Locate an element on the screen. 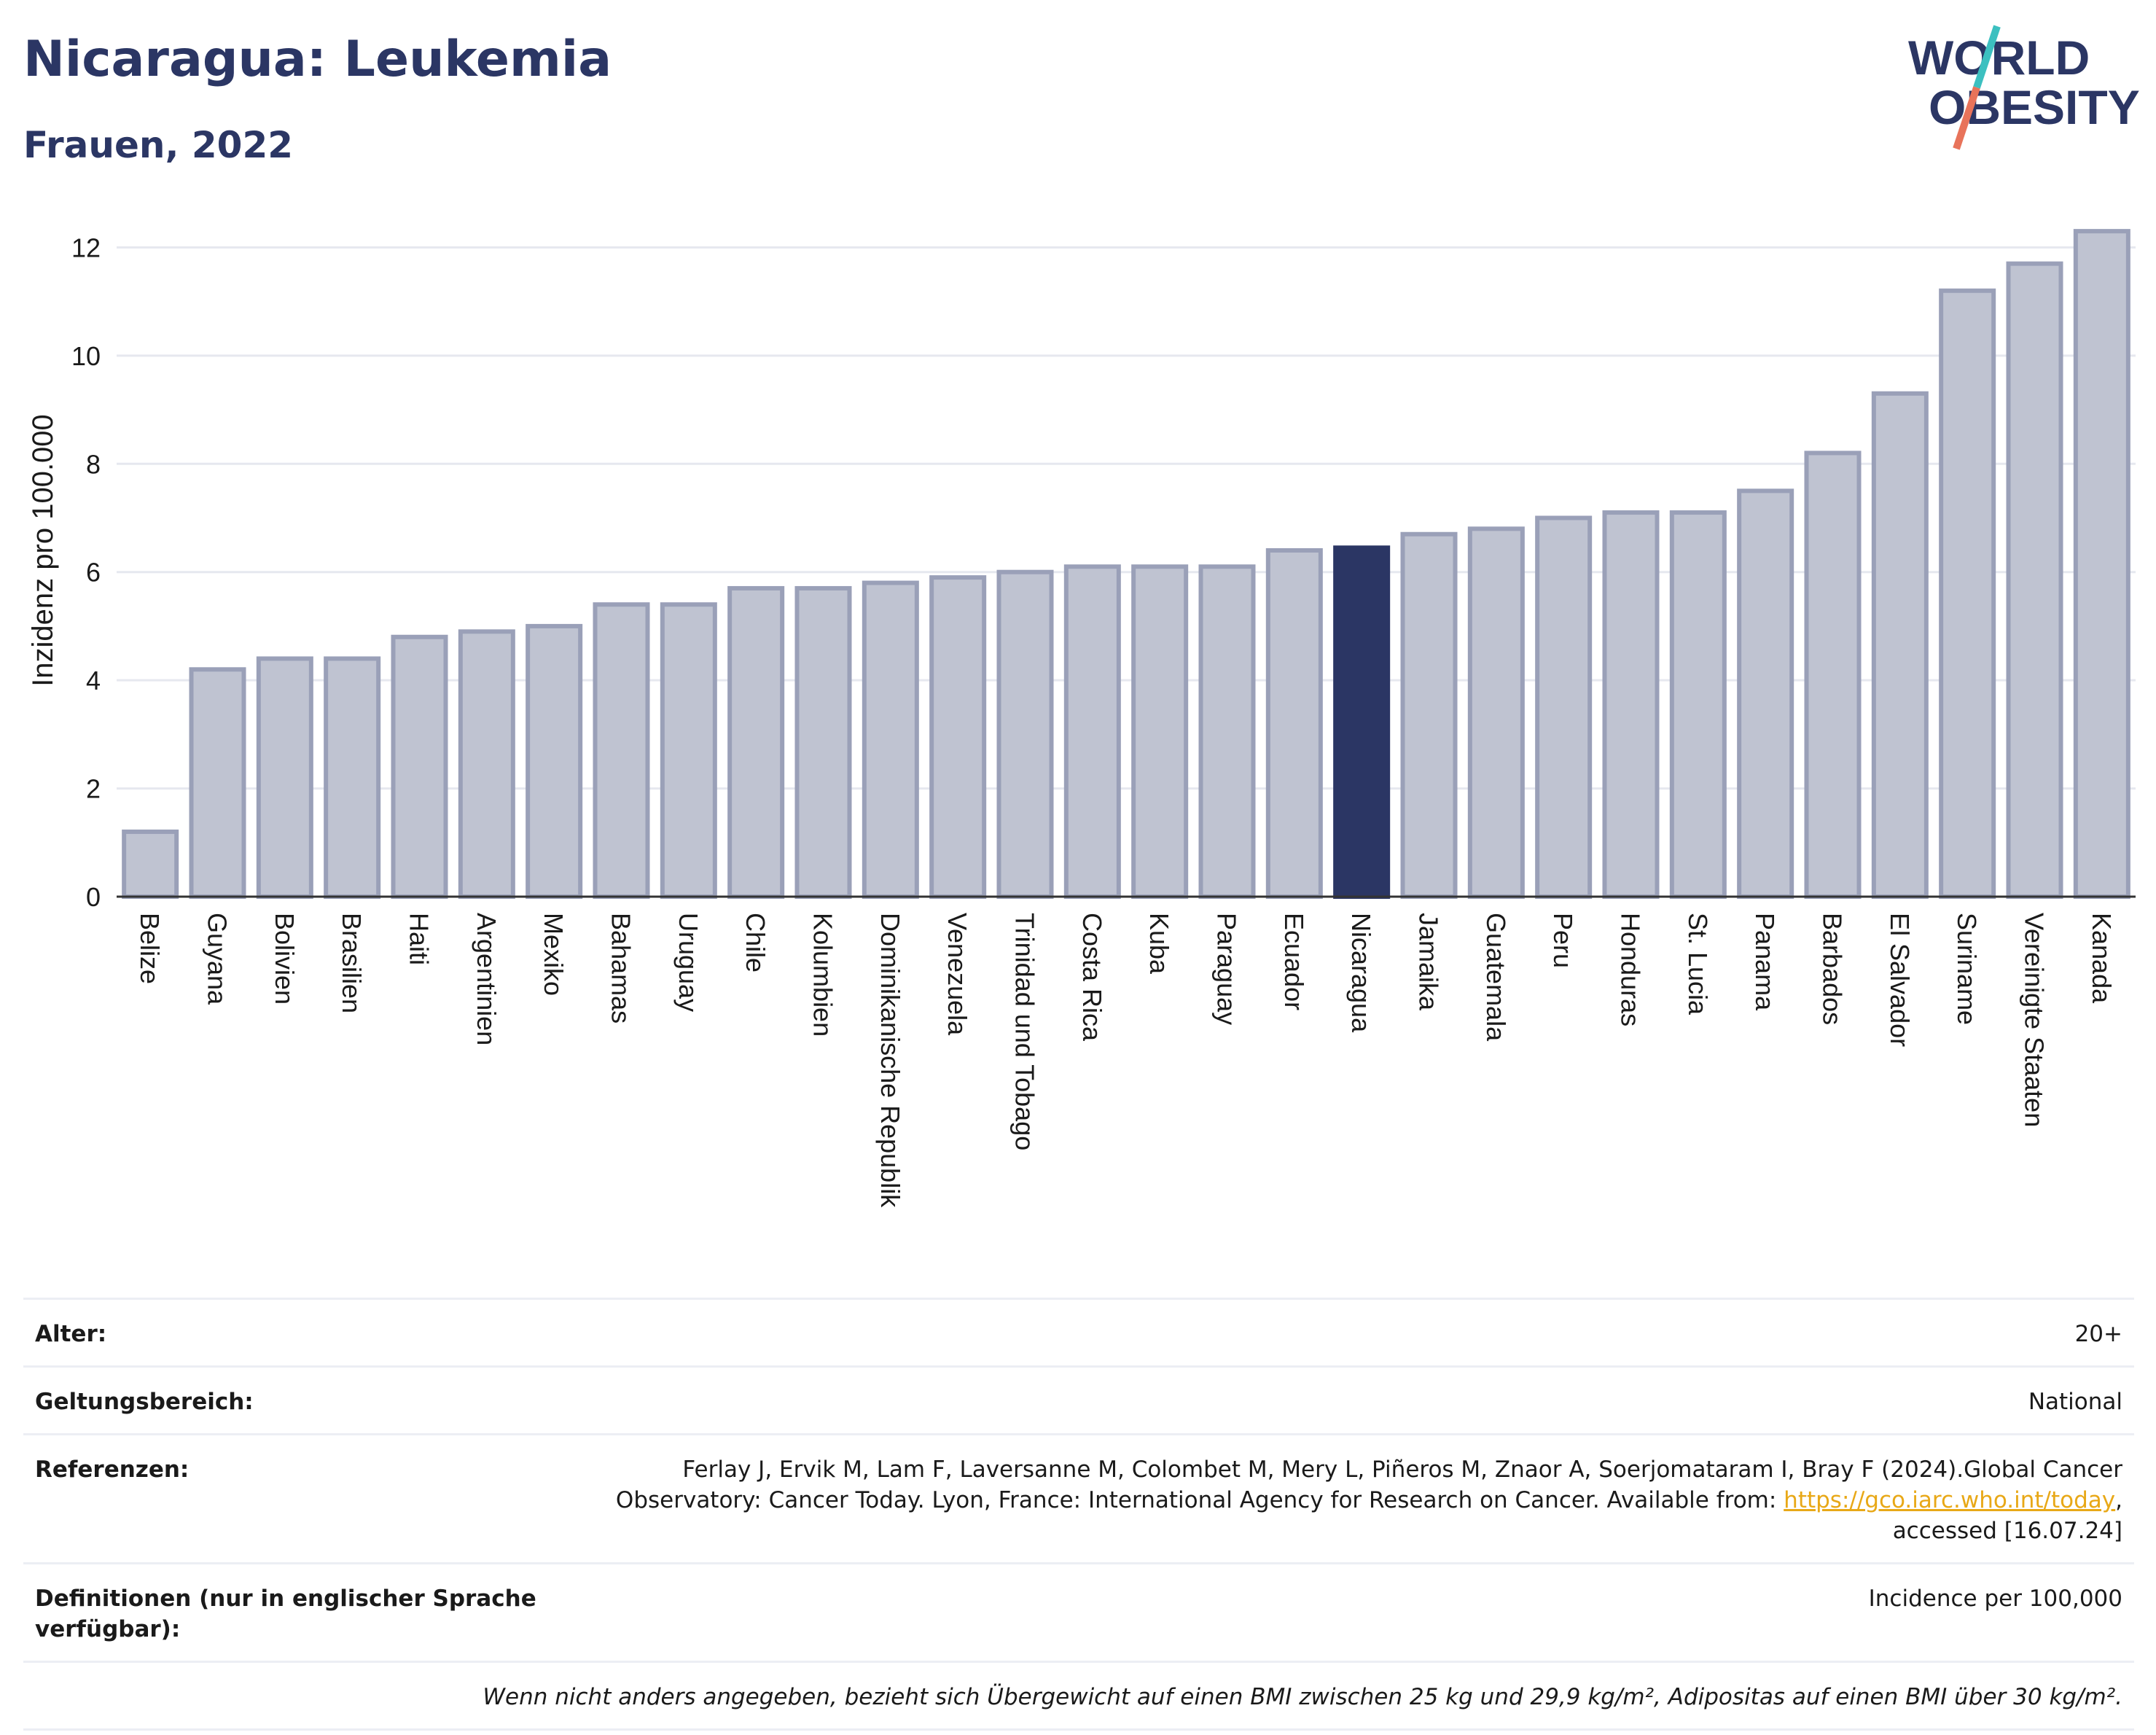  x-tick-label: Nicaragua is located at coordinates (1361, 973).